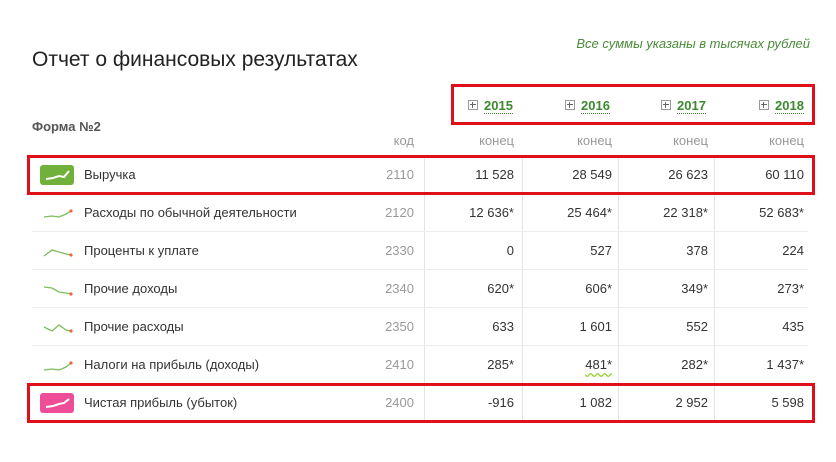 Image resolution: width=836 pixels, height=462 pixels. I want to click on value-2016: 1 082, so click(595, 402).